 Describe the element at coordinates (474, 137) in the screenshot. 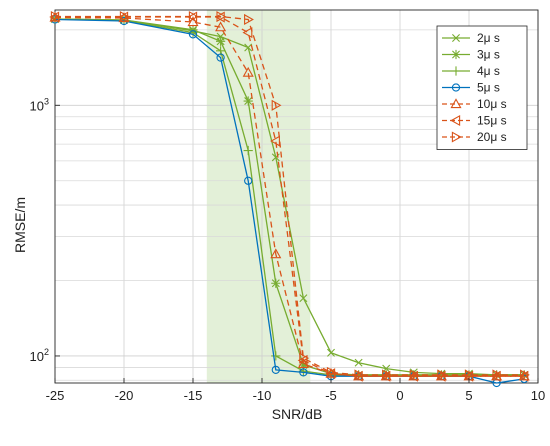

I see `legend-item: 20μ s` at that location.